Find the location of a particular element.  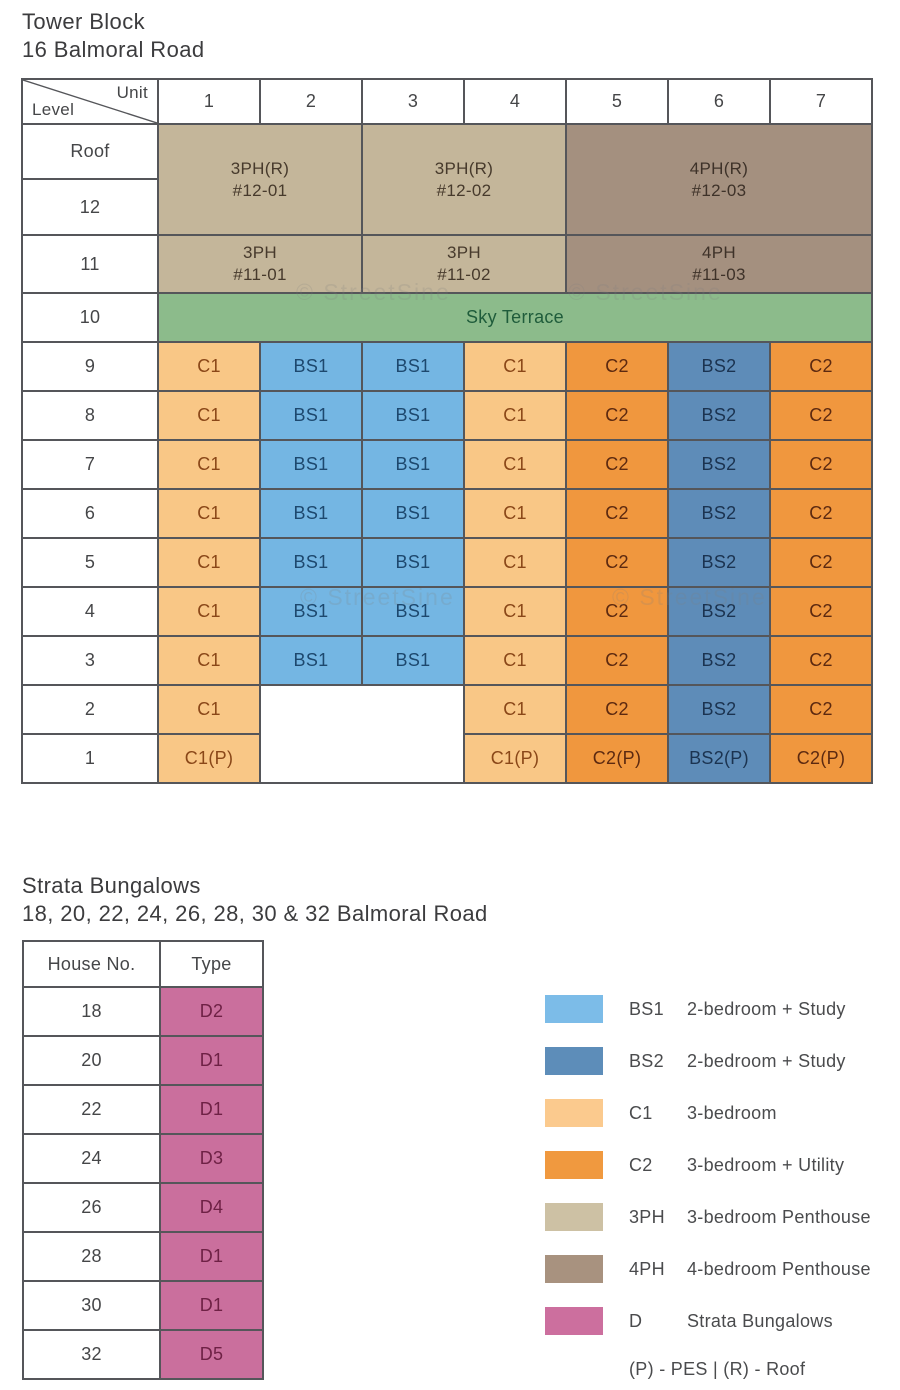

bungalow-header-row: House No. Type is located at coordinates (143, 964).